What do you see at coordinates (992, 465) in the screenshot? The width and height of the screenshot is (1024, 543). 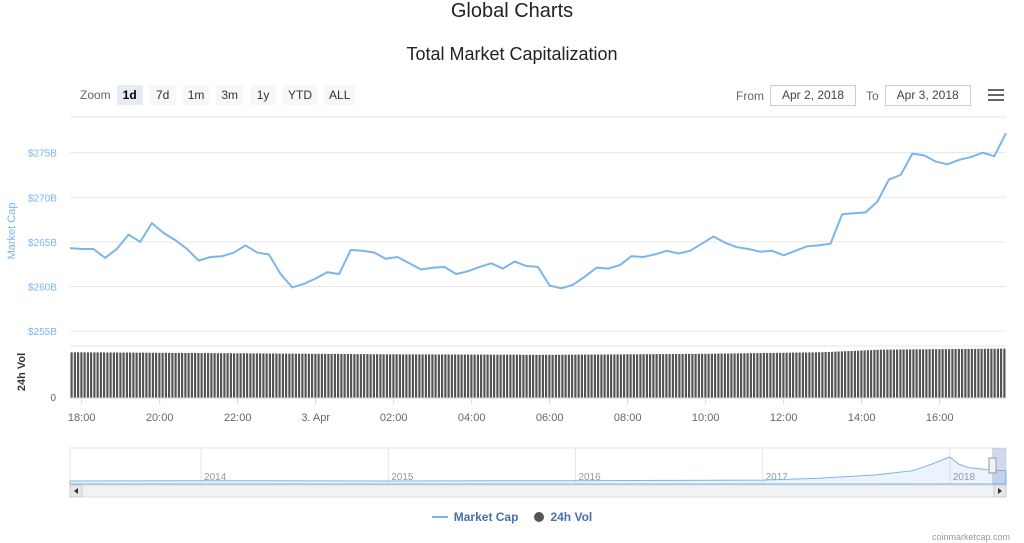 I see `drag-handle-icon` at bounding box center [992, 465].